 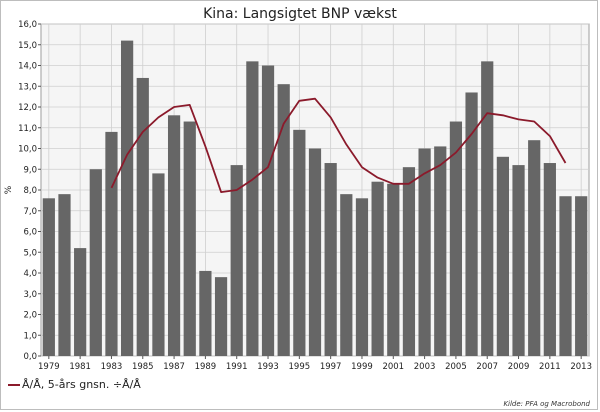 I want to click on x-tick-label: 1981, so click(x=80, y=367).